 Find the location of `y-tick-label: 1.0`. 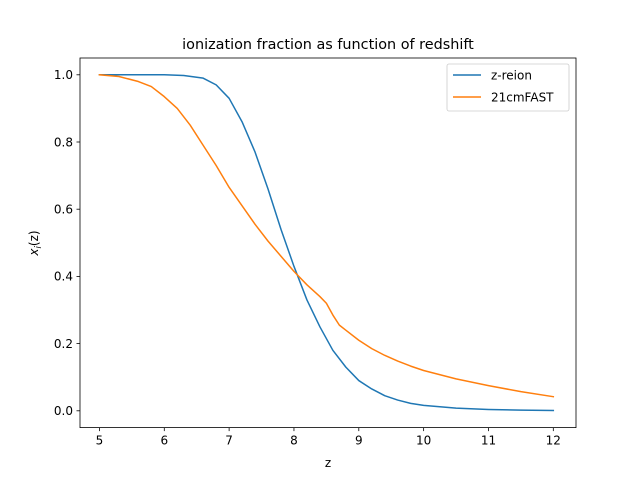

y-tick-label: 1.0 is located at coordinates (63, 75).